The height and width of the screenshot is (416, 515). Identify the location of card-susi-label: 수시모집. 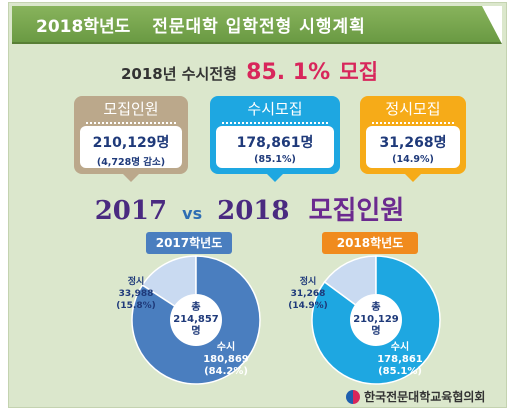
(275, 109).